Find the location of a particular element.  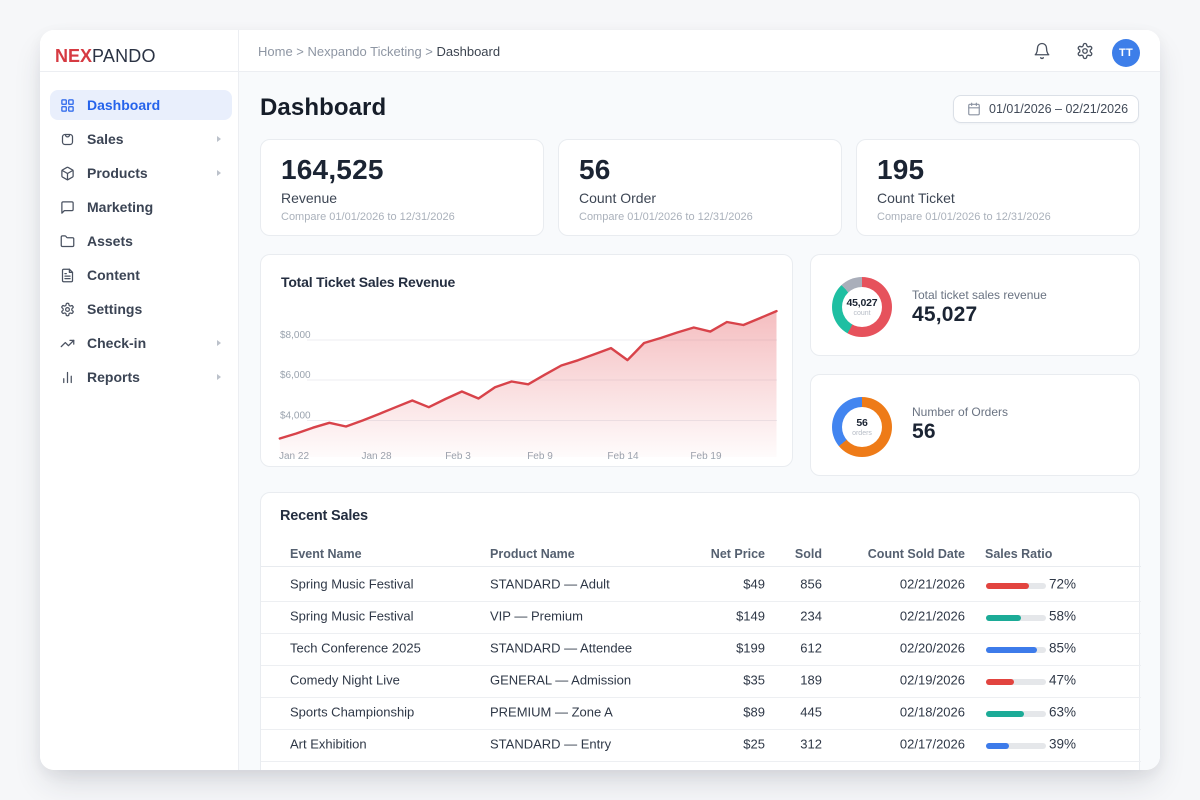

svg-text: $6,000 is located at coordinates (295, 375).